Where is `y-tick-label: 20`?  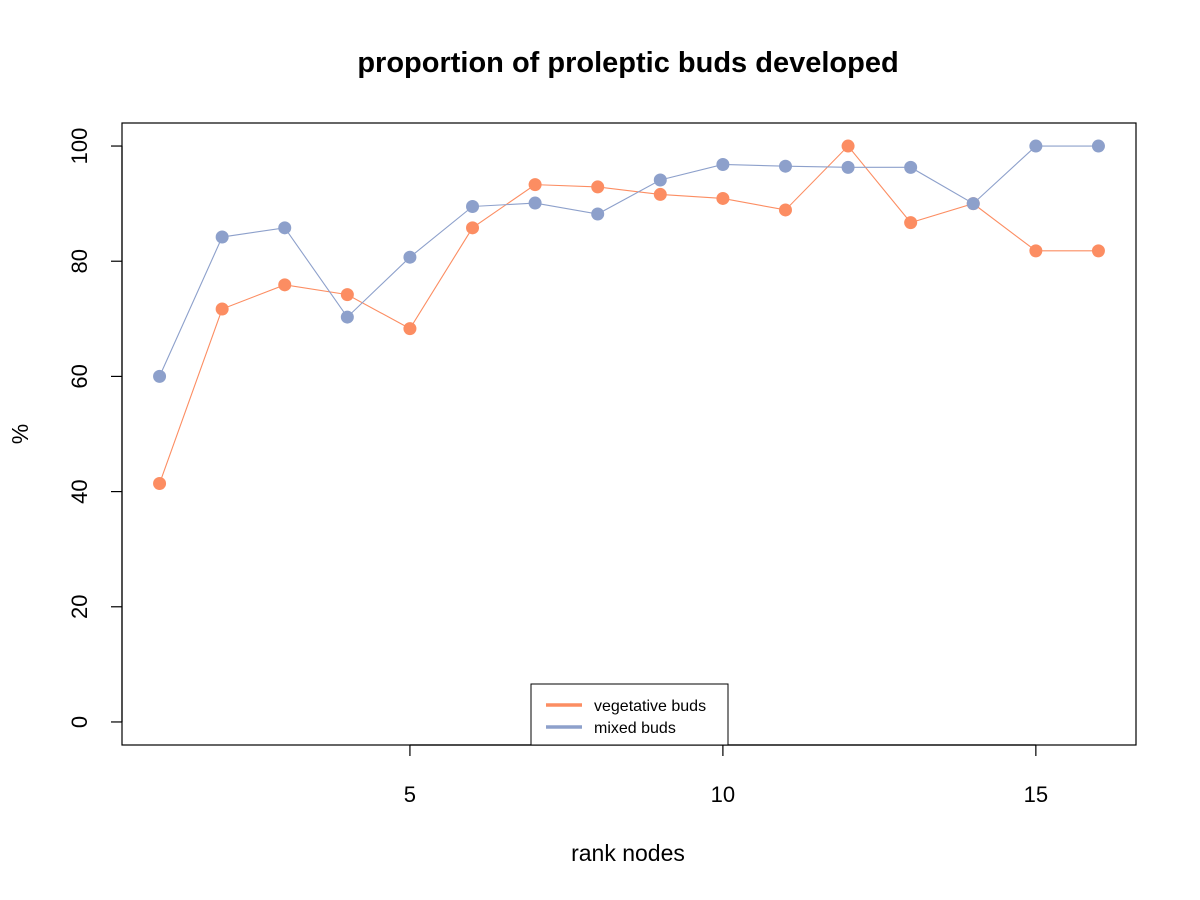
y-tick-label: 20 is located at coordinates (79, 607).